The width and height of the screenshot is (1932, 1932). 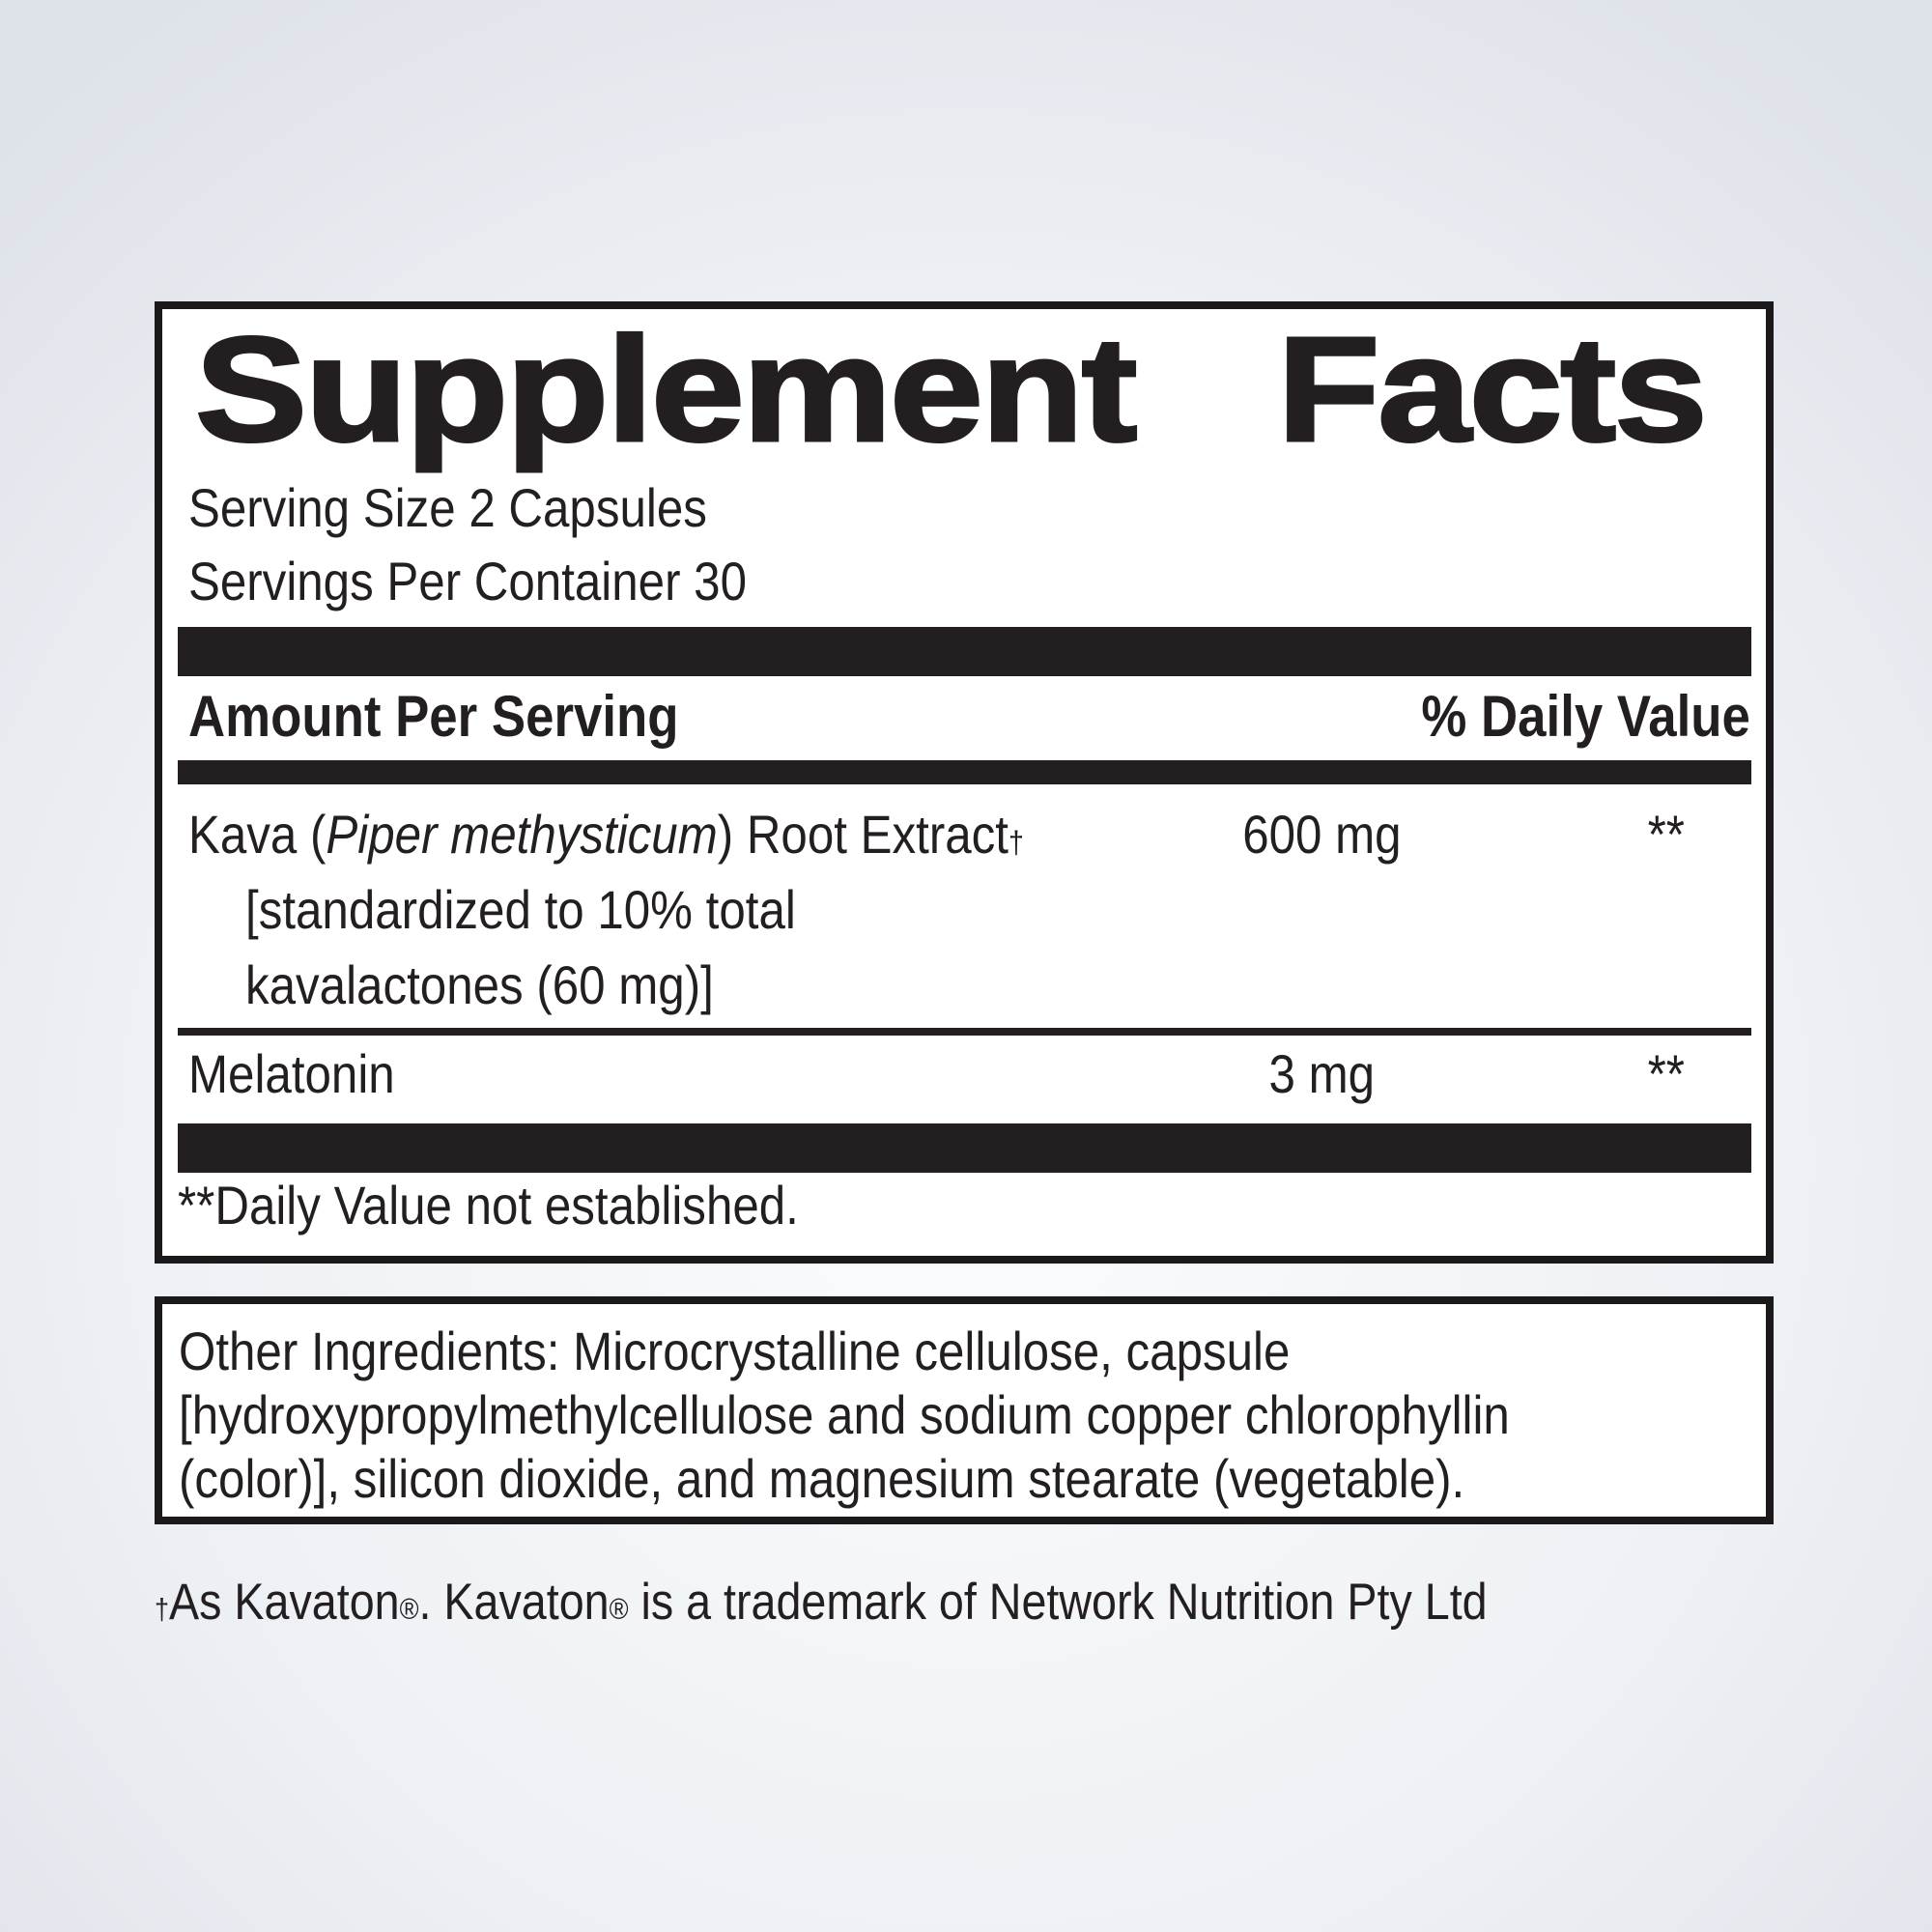 I want to click on title-word-facts: Facts, so click(x=1492, y=389).